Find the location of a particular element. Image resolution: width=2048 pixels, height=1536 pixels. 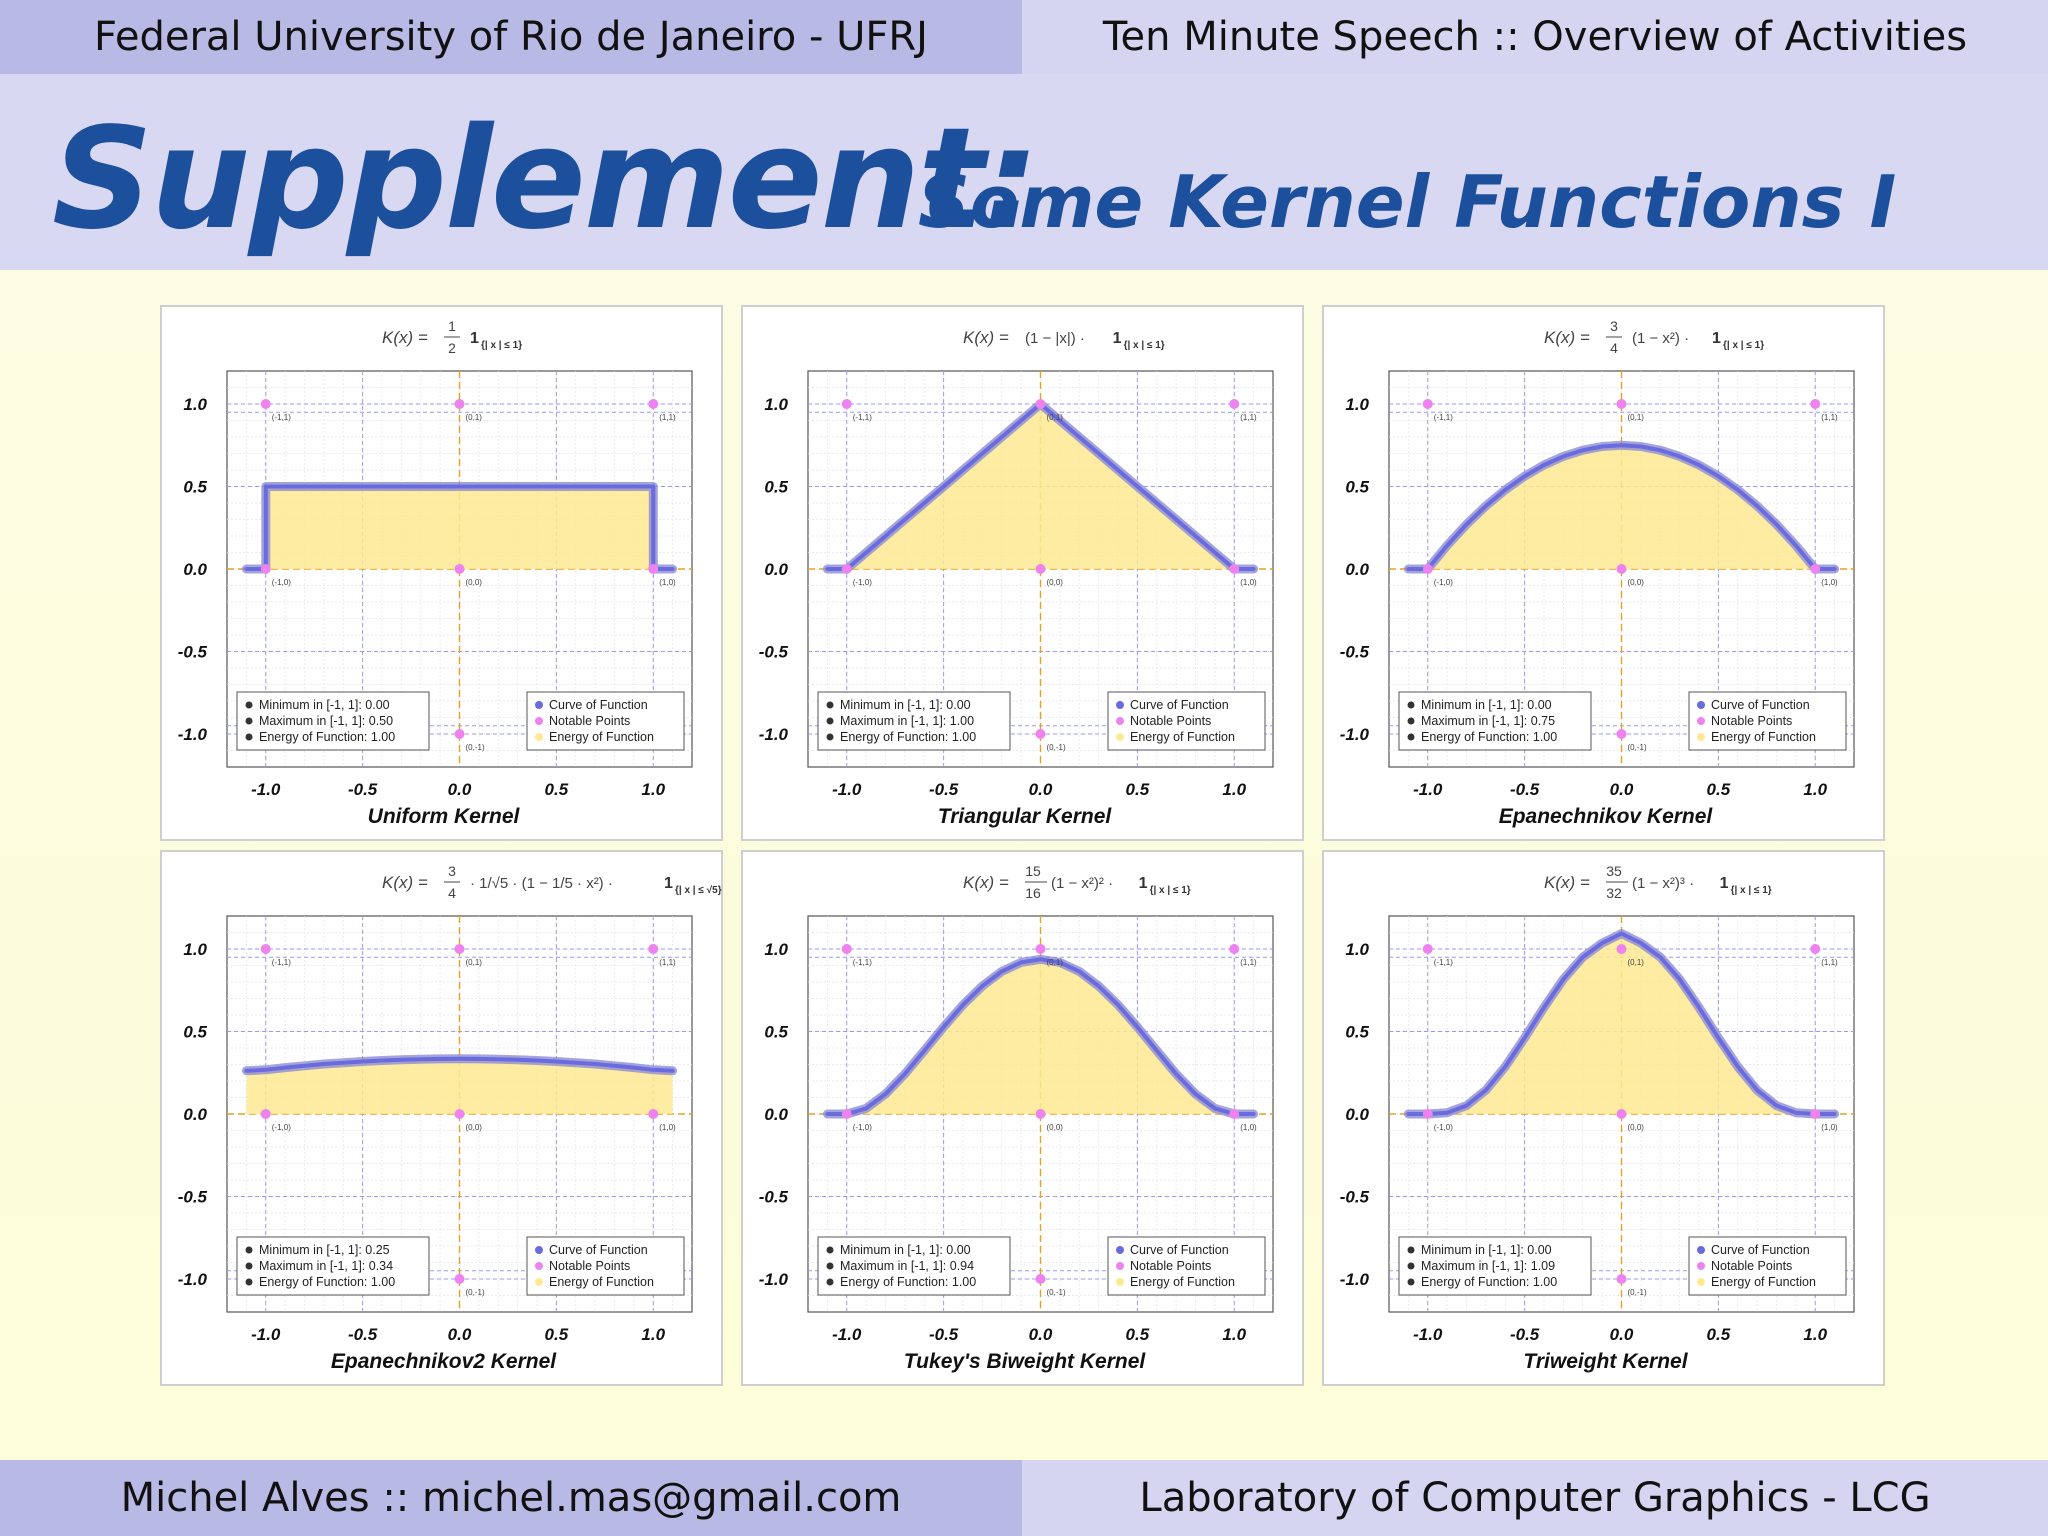

kernel-title: Epanechnikov2 Kernel is located at coordinates (444, 1361).